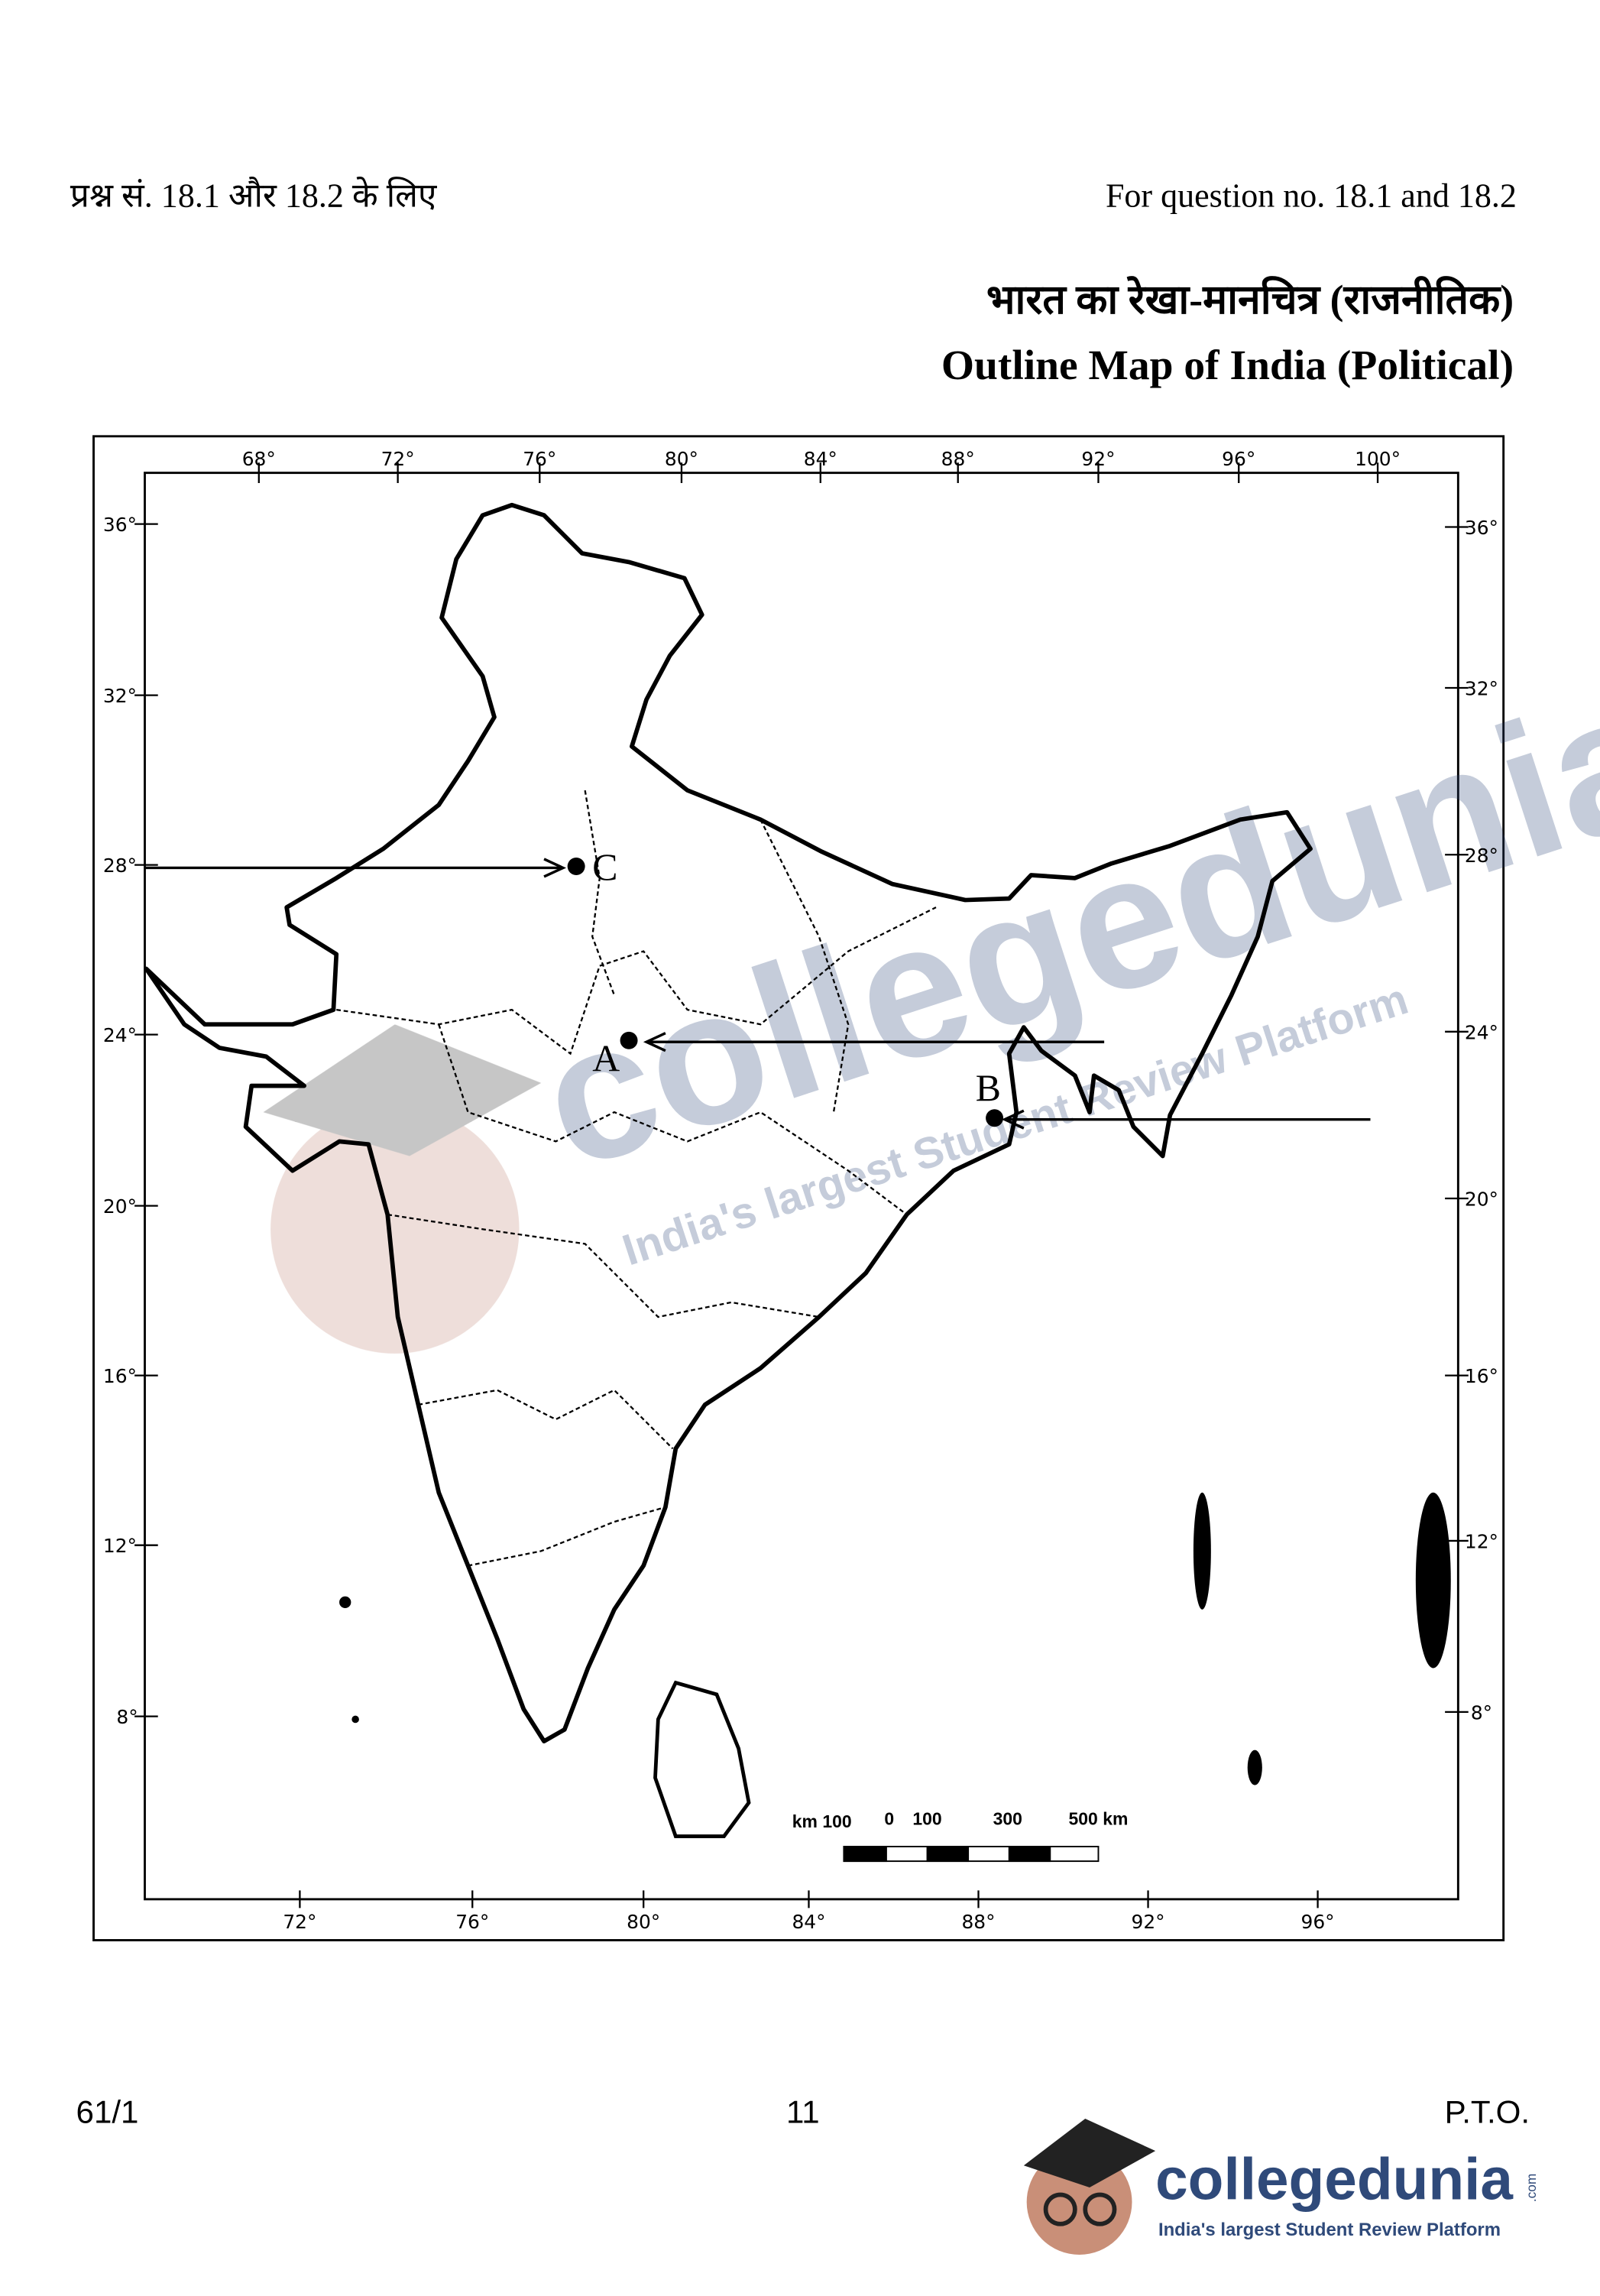  What do you see at coordinates (1334, 2179) in the screenshot?
I see `logo-name: collegedunia` at bounding box center [1334, 2179].